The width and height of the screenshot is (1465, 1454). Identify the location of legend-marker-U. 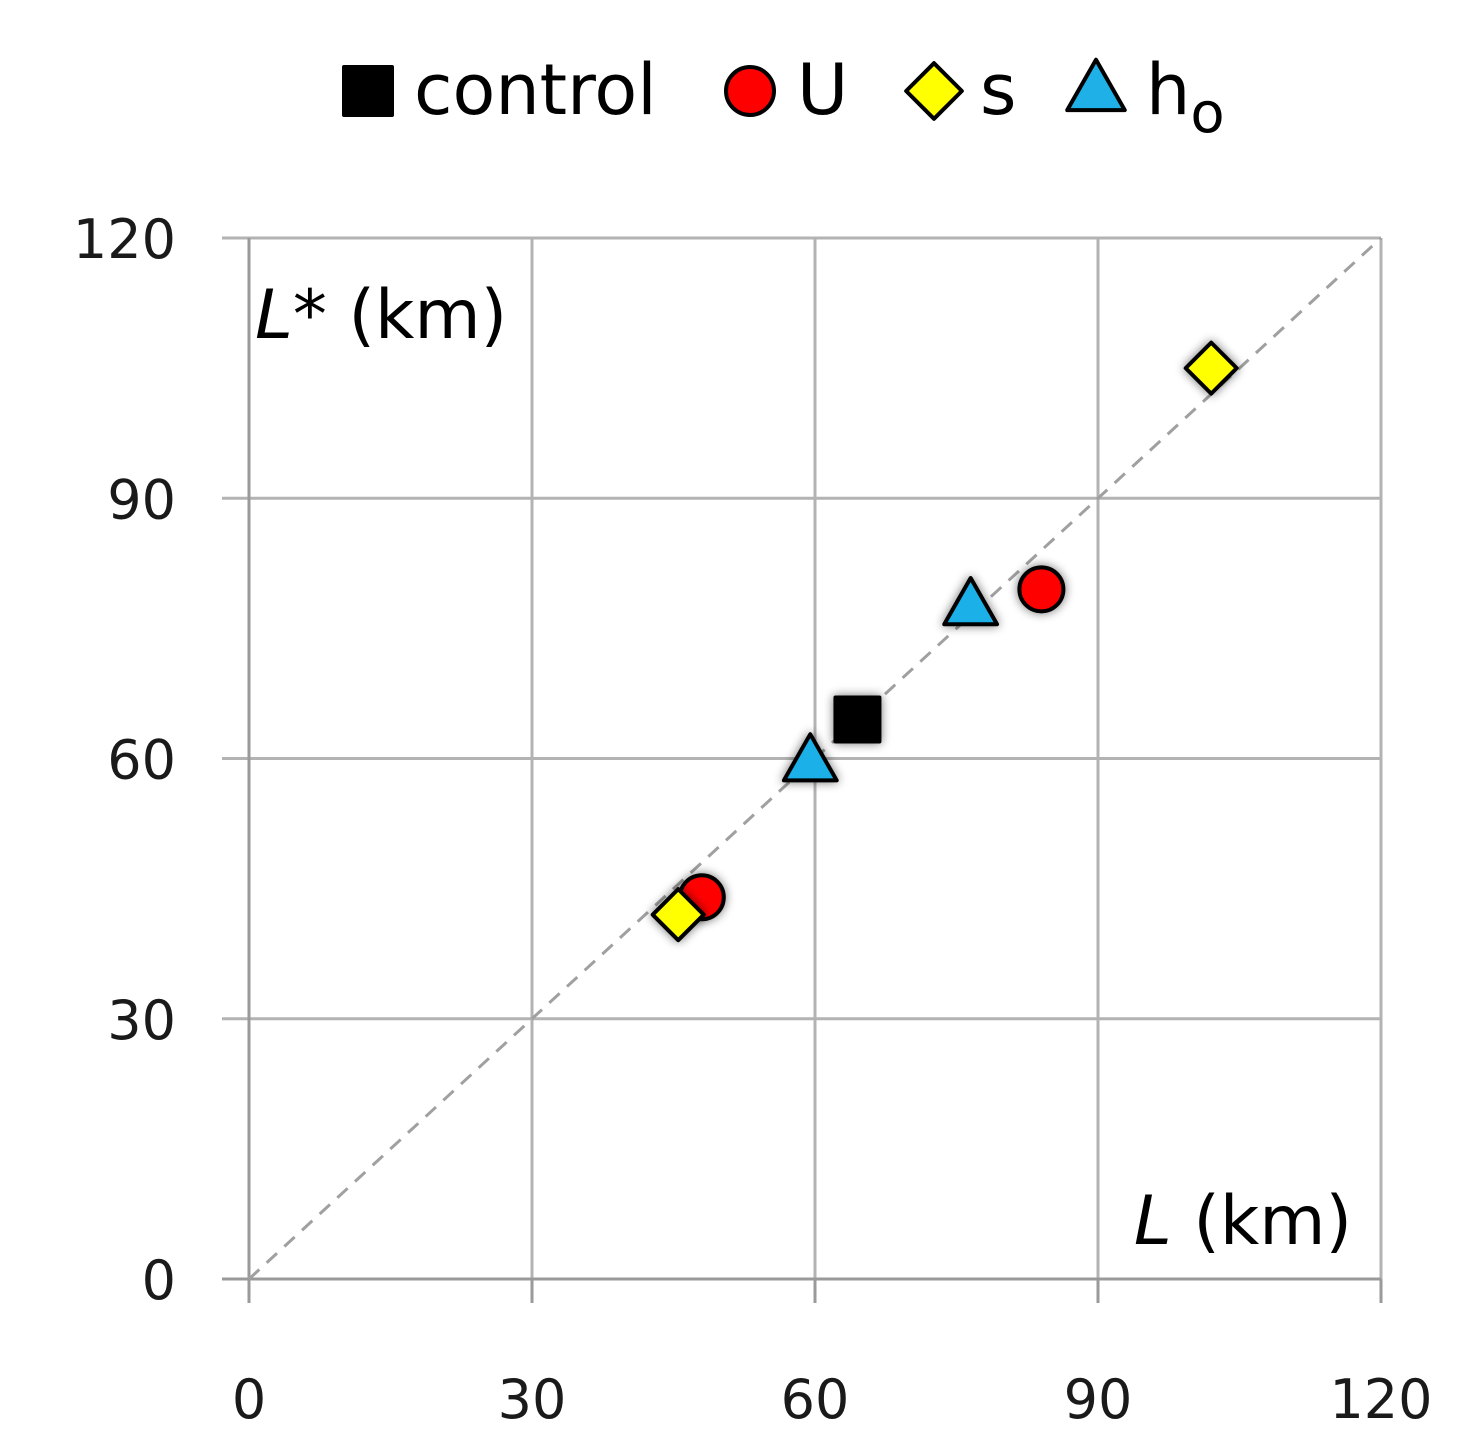
(750, 91).